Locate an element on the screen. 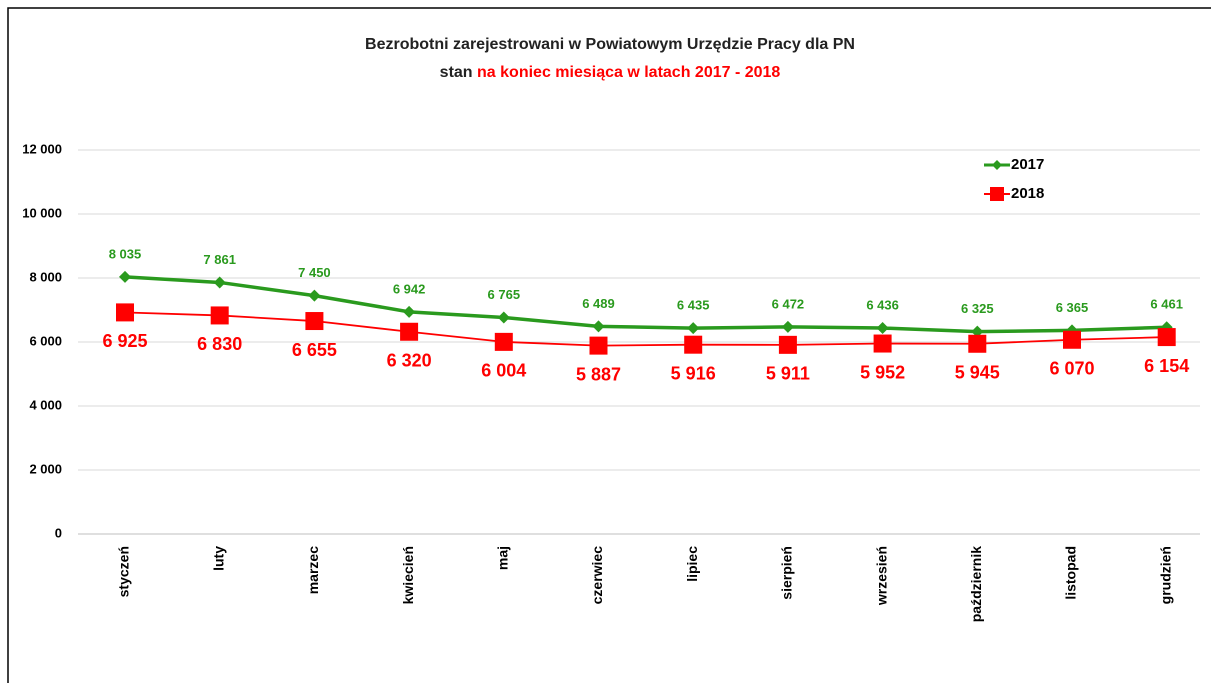 This screenshot has height=683, width=1211. x-tick-label: maj is located at coordinates (503, 558).